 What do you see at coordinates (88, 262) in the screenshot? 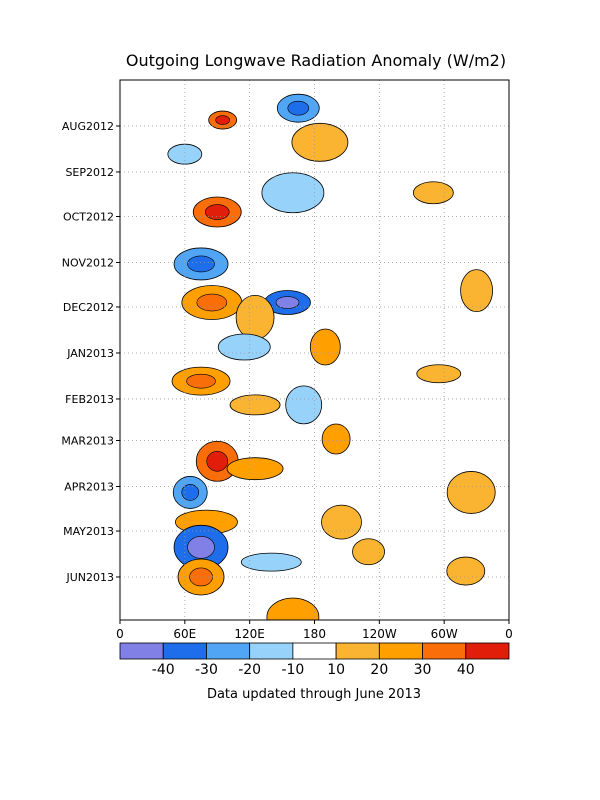
I see `y-tick-label: NOV2012` at bounding box center [88, 262].